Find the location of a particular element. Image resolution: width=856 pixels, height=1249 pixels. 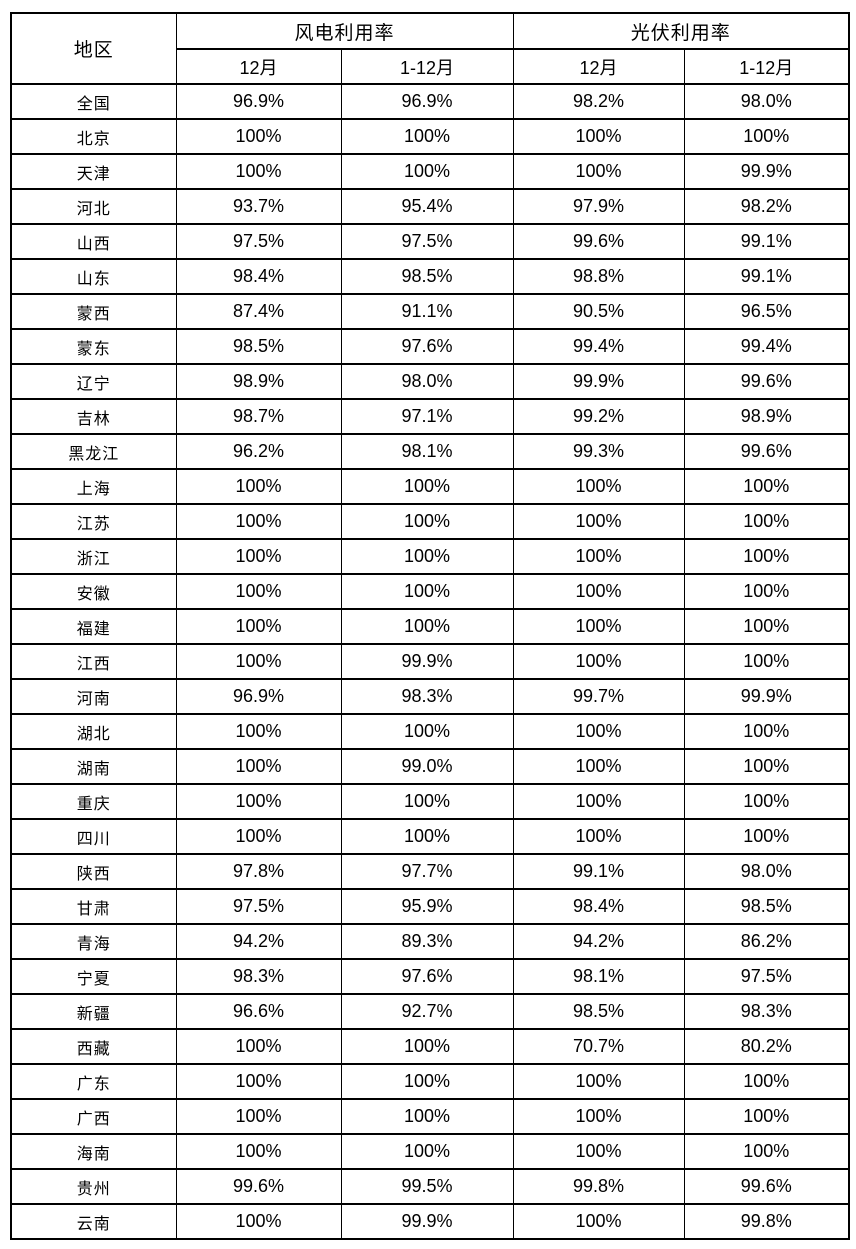

region-cell: 江西 is located at coordinates (93, 661).